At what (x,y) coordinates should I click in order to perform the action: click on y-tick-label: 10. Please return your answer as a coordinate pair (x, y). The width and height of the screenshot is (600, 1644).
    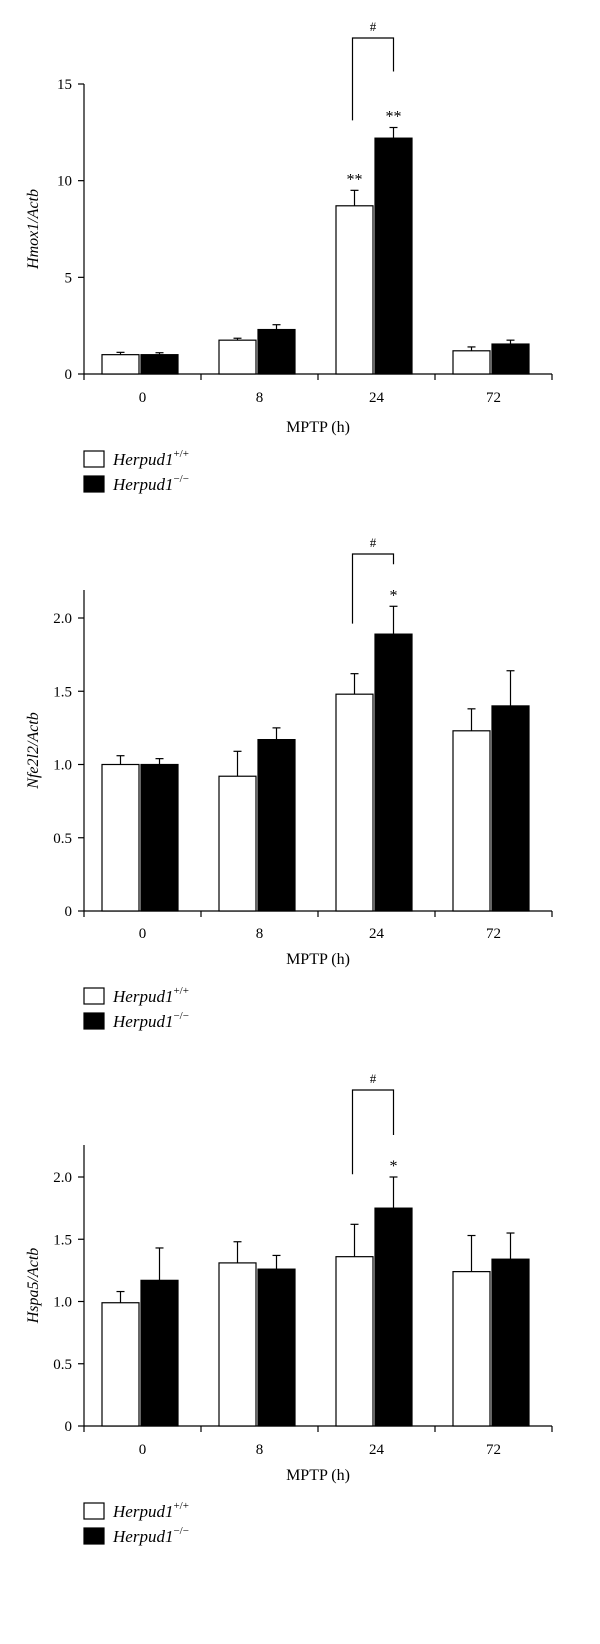
    Looking at the image, I should click on (64, 182).